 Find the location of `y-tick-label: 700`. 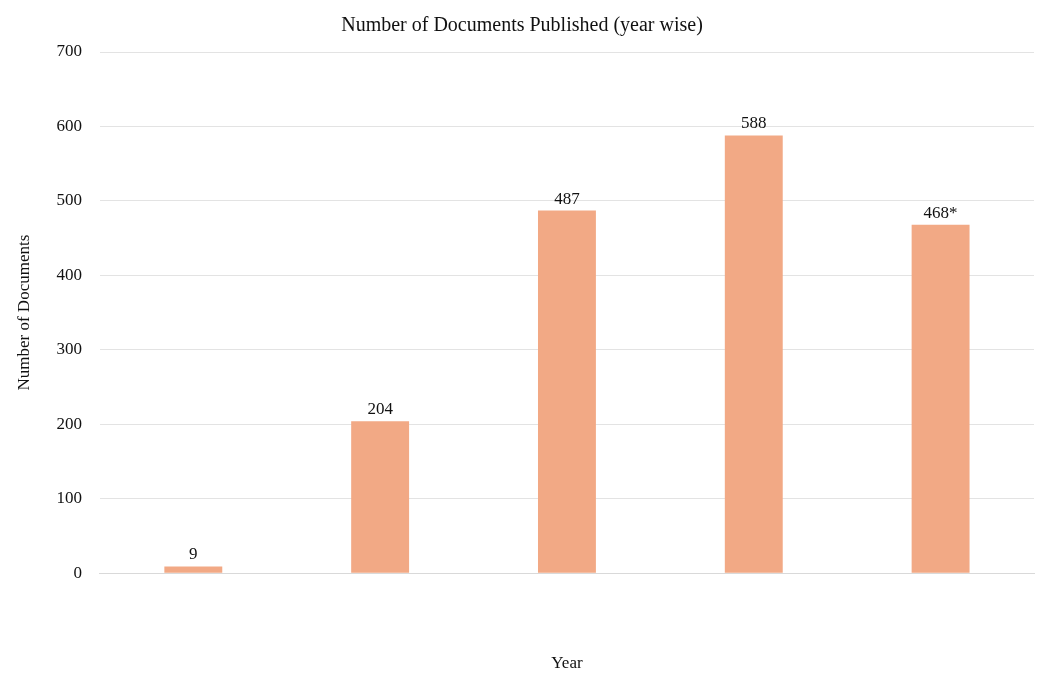

y-tick-label: 700 is located at coordinates (69, 51).